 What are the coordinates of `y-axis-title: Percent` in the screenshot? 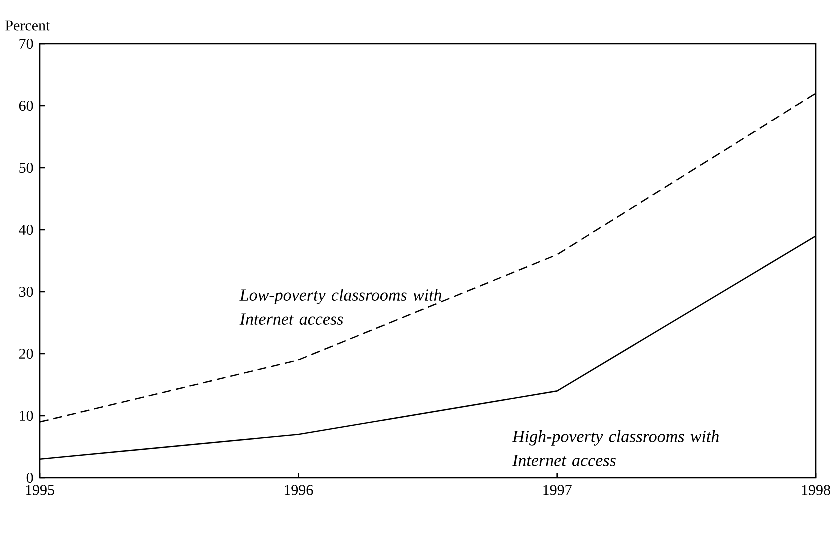 It's located at (28, 25).